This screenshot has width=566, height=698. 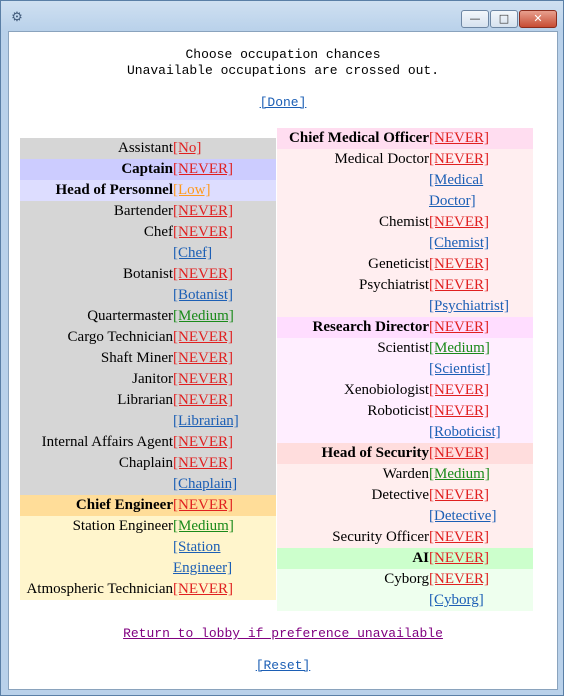 I want to click on job-row: Atmospheric Technician [NEVER], so click(x=148, y=589).